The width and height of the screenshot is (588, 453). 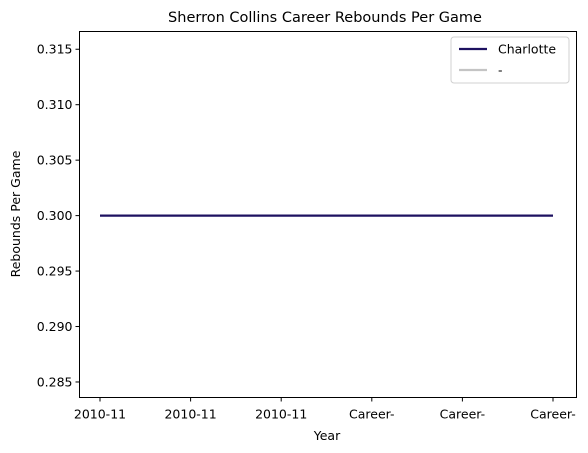 I want to click on y-tick-label: 0.305, so click(x=55, y=160).